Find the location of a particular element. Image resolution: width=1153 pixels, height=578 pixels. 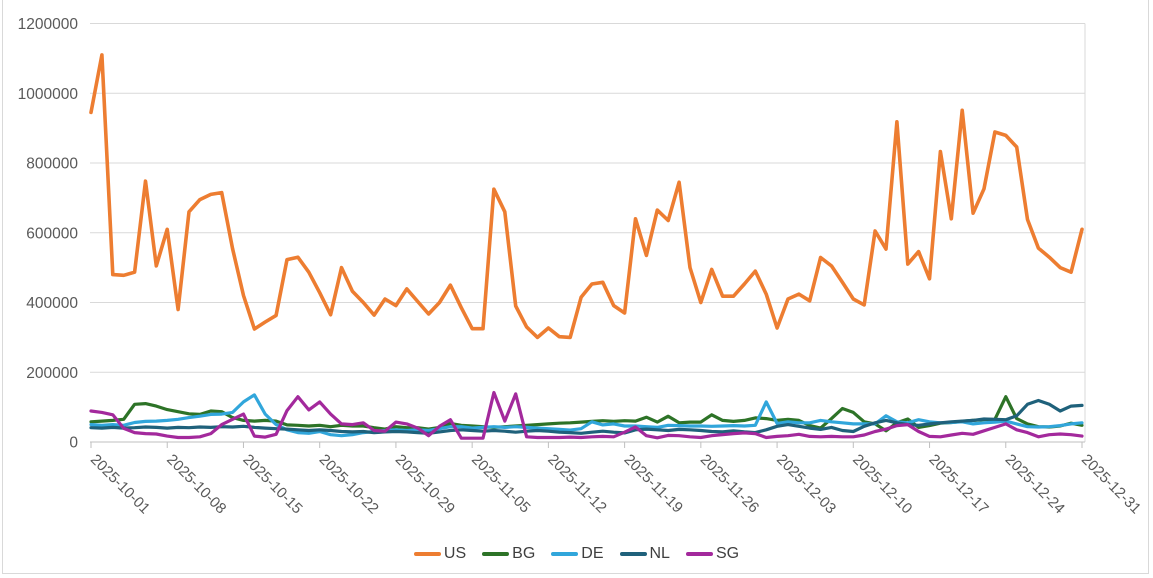

x-axis-label: 2025-10-29 is located at coordinates (425, 484).